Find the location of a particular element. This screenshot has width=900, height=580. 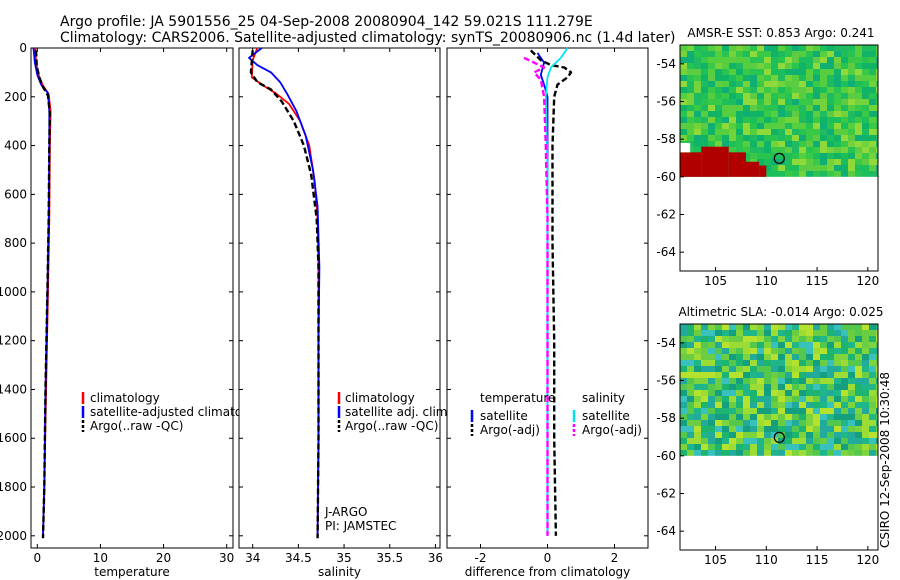

float-pi-label: PI: JAMSTEC is located at coordinates (360, 526).